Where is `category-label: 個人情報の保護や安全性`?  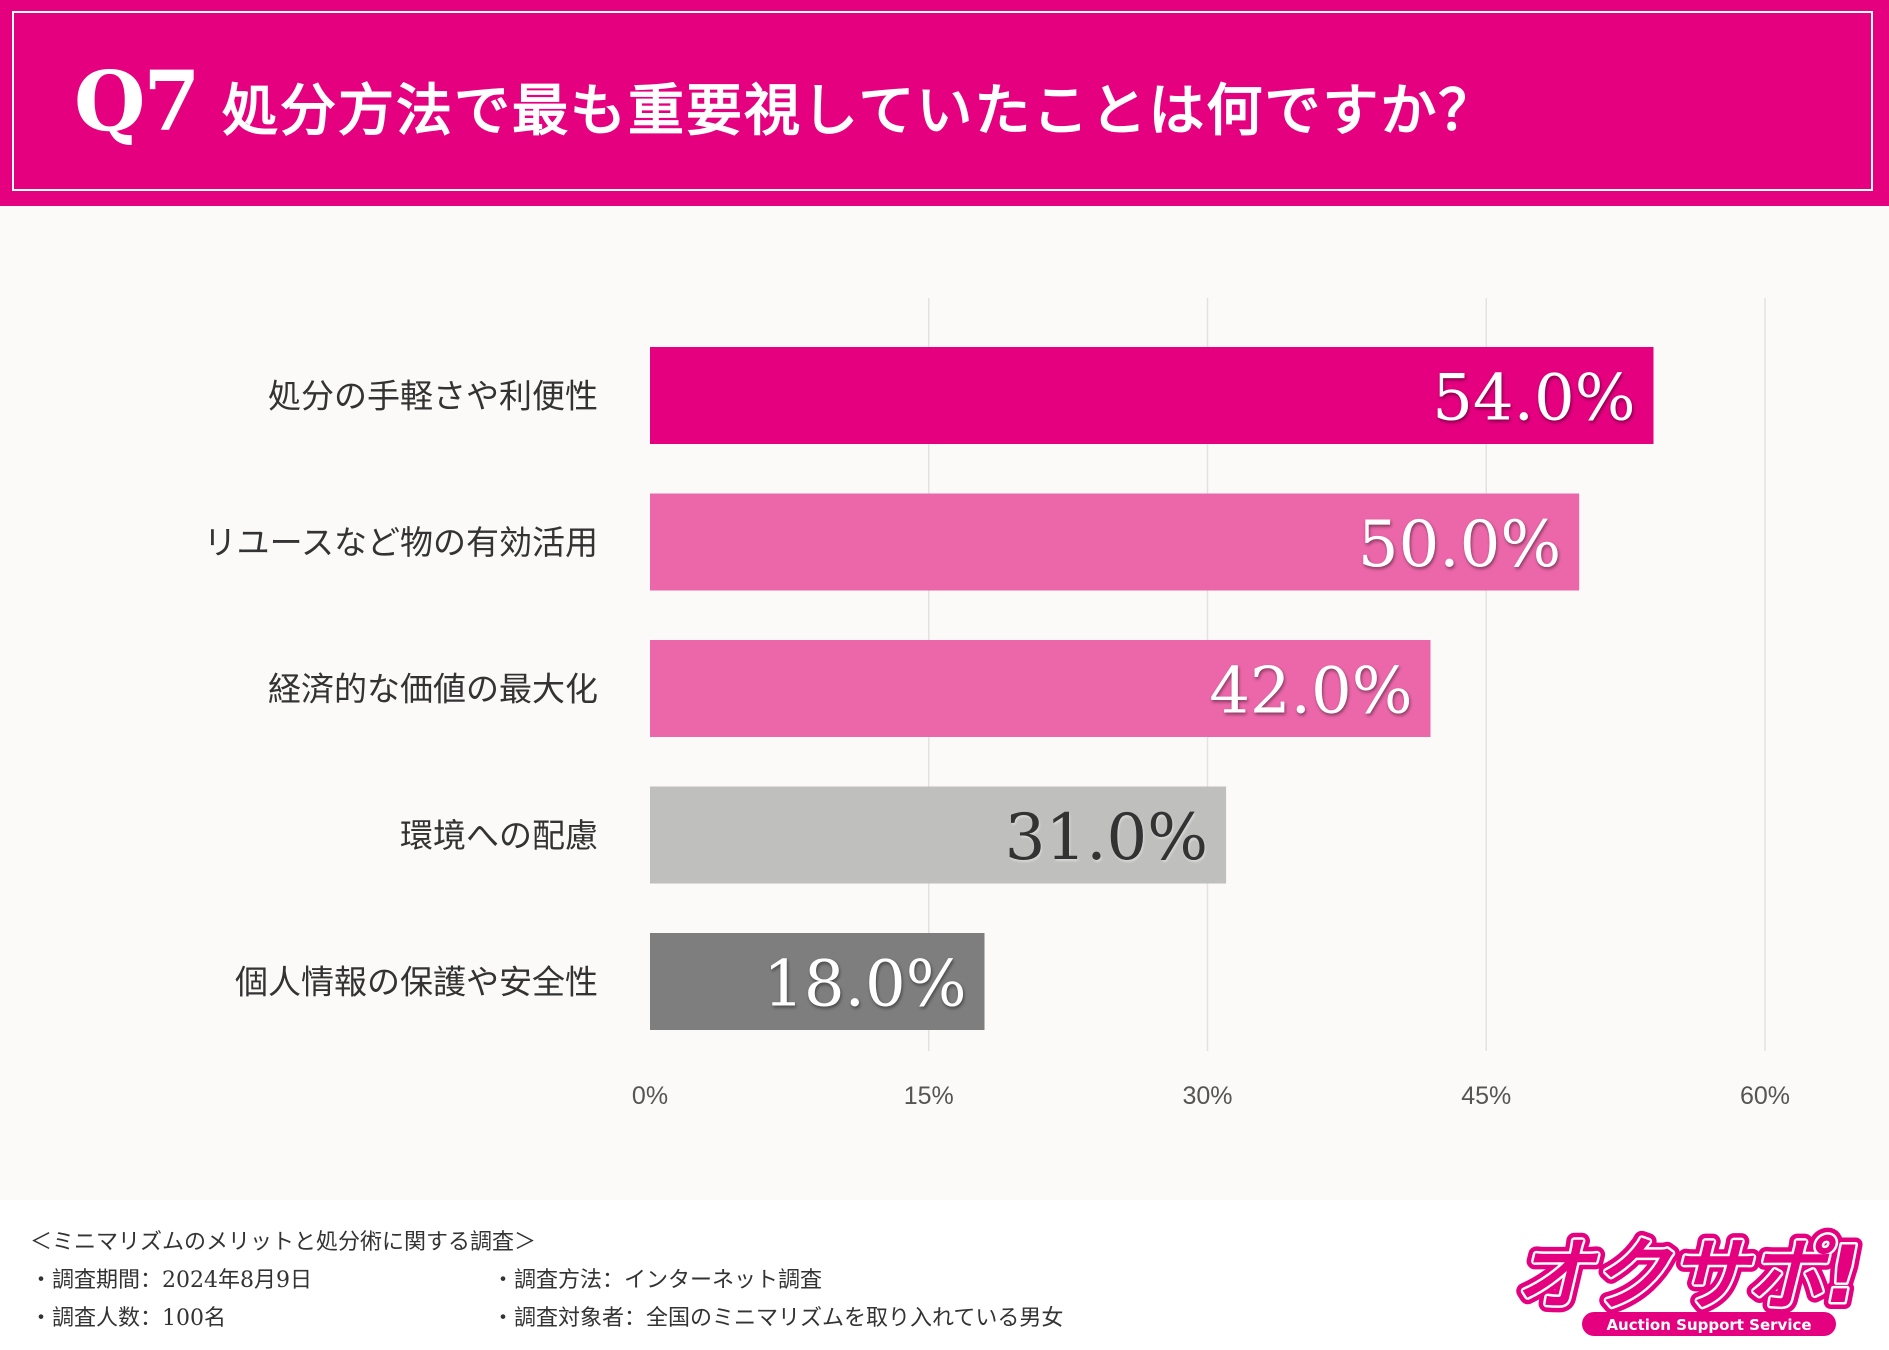 category-label: 個人情報の保護や安全性 is located at coordinates (416, 982).